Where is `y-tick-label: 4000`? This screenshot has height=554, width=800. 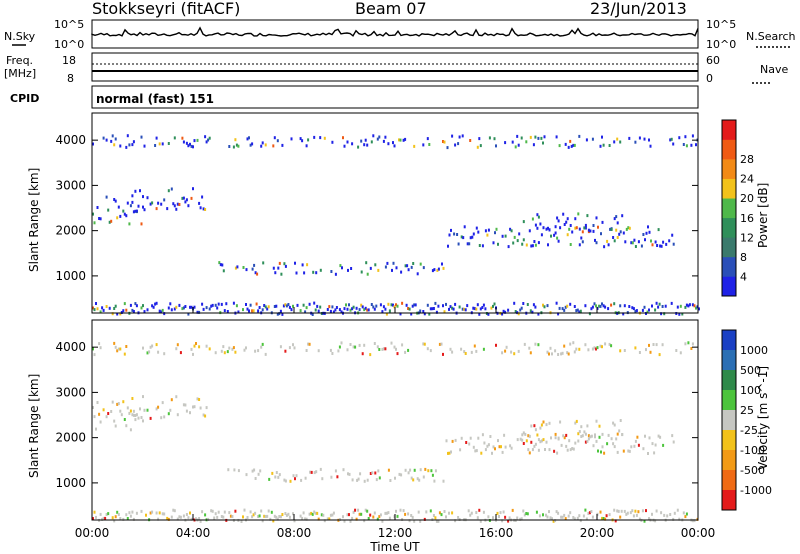
y-tick-label: 4000 is located at coordinates (70, 140).